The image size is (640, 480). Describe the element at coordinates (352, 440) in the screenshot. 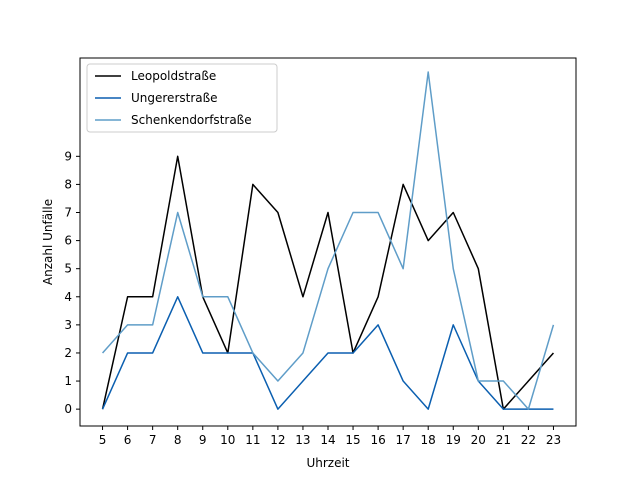

I see `x-tick-label: 15` at that location.